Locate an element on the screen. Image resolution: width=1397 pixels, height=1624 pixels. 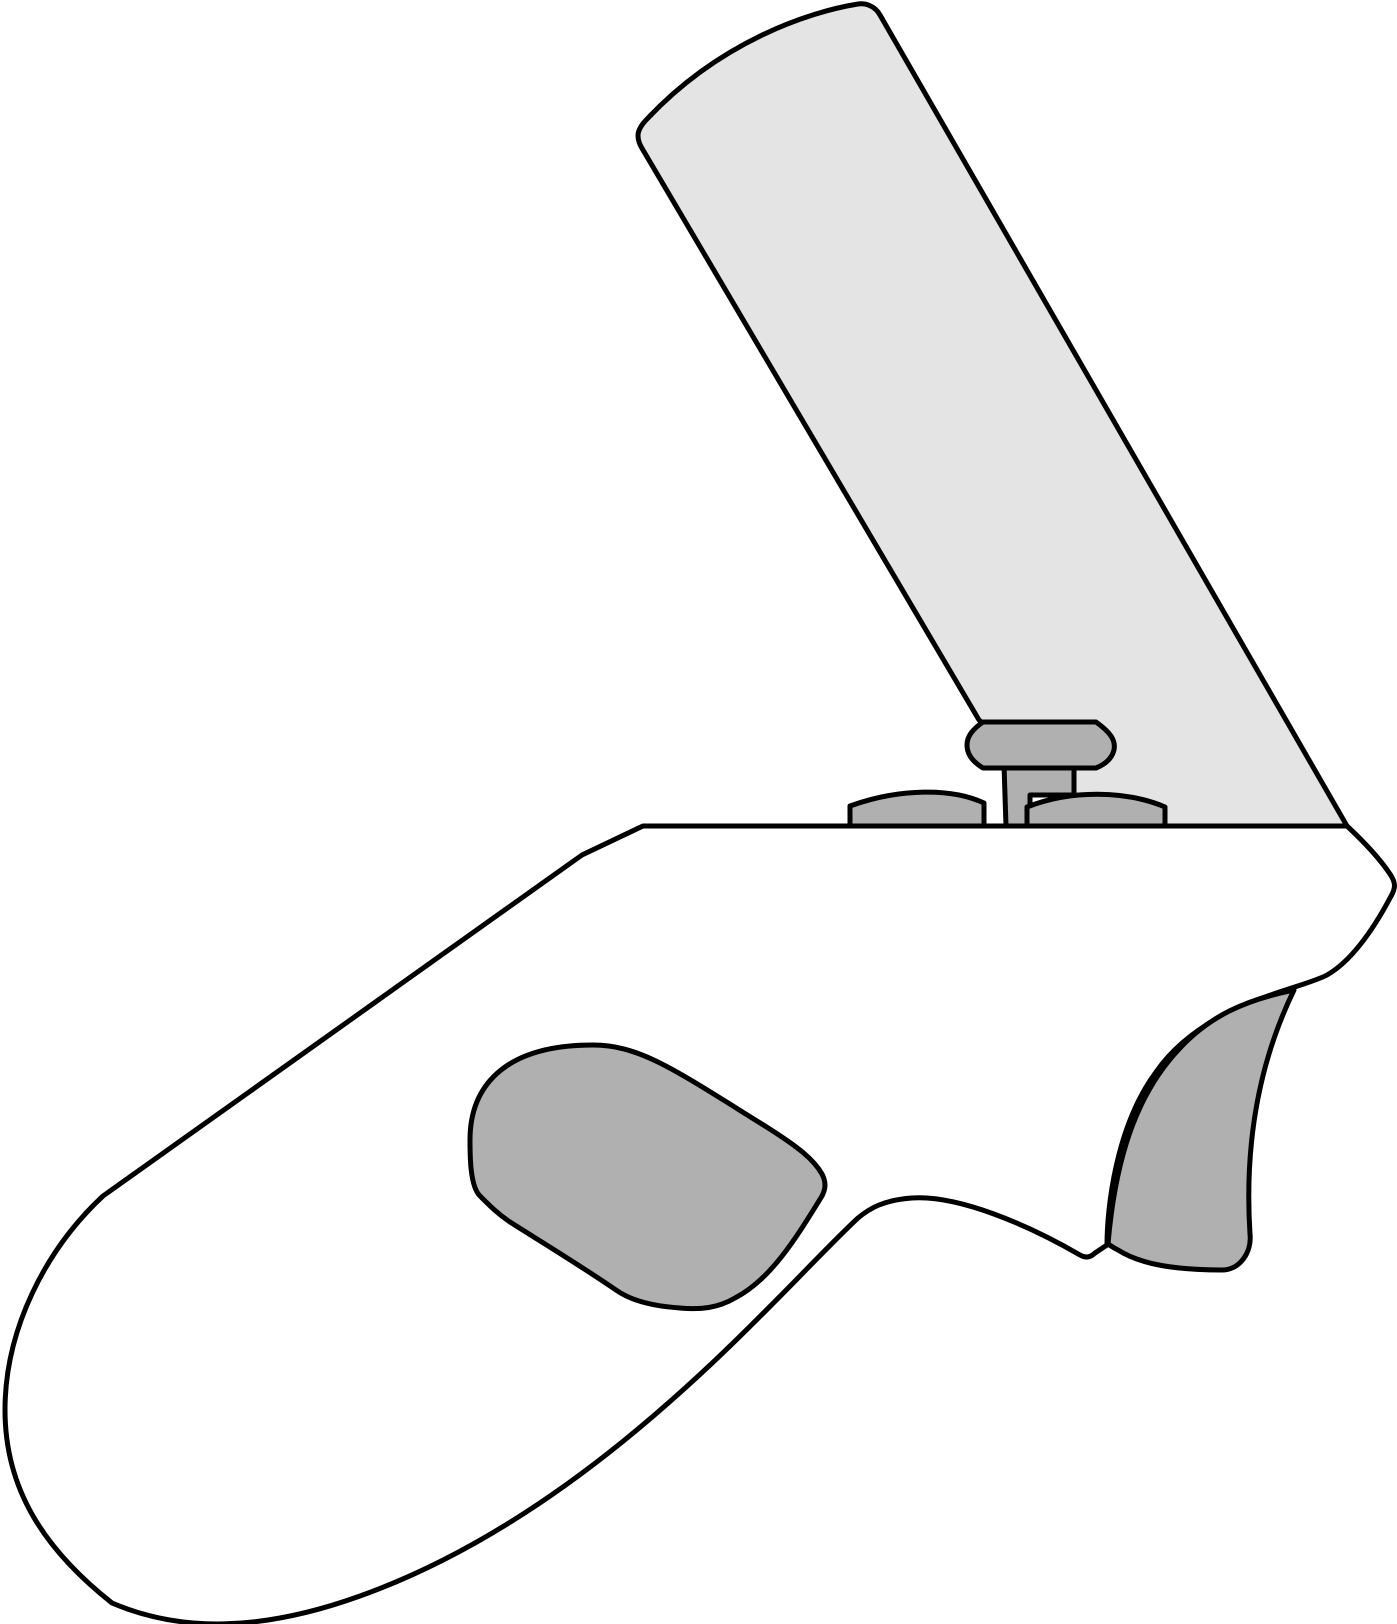
grip-button is located at coordinates (647, 1177).